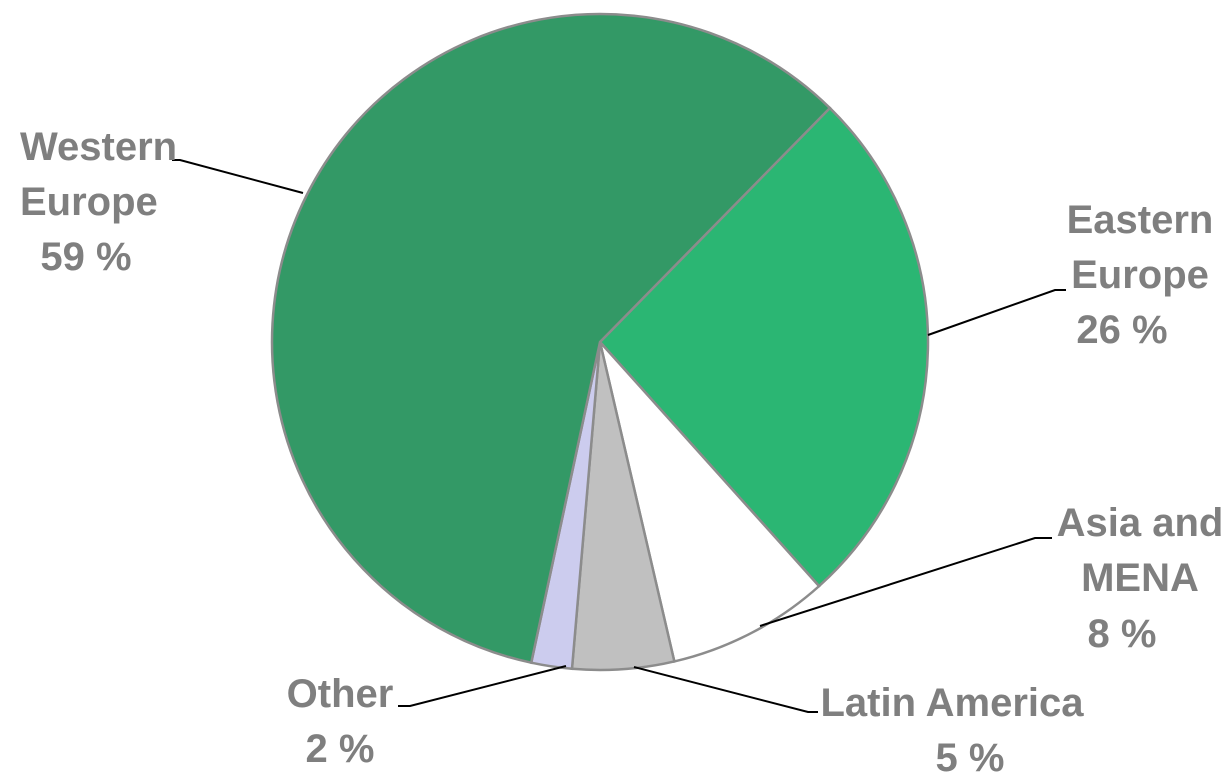 Image resolution: width=1231 pixels, height=775 pixels. Describe the element at coordinates (340, 749) in the screenshot. I see `value-label-other: 2 %` at that location.